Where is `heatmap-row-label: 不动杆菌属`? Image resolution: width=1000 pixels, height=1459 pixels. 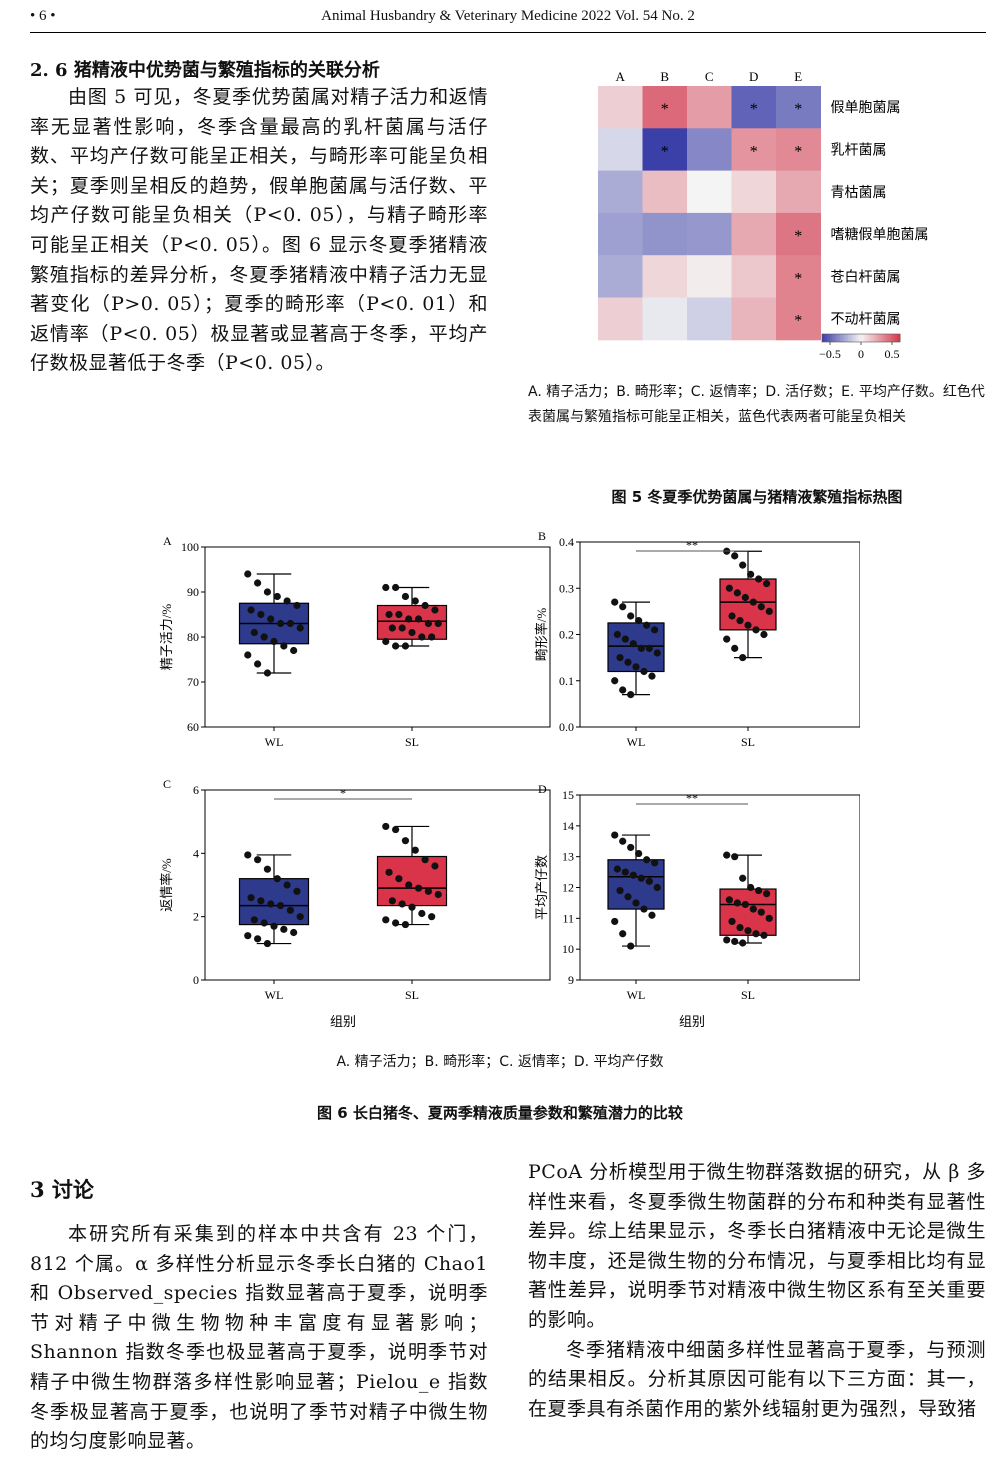
heatmap-row-label: 不动杆菌属 is located at coordinates (866, 320).